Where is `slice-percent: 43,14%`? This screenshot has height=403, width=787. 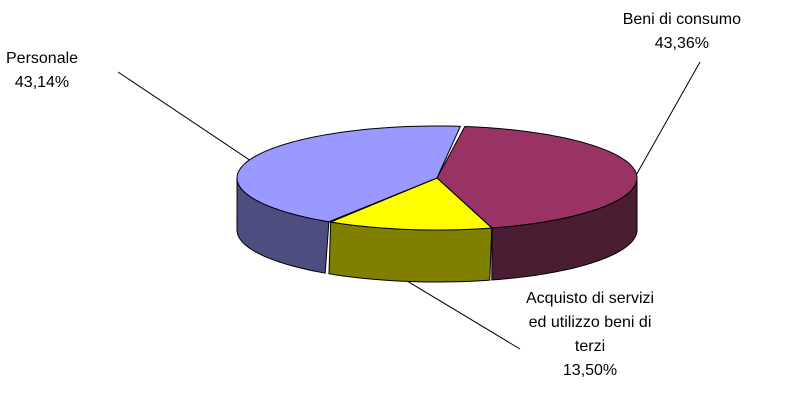
slice-percent: 43,14% is located at coordinates (42, 82).